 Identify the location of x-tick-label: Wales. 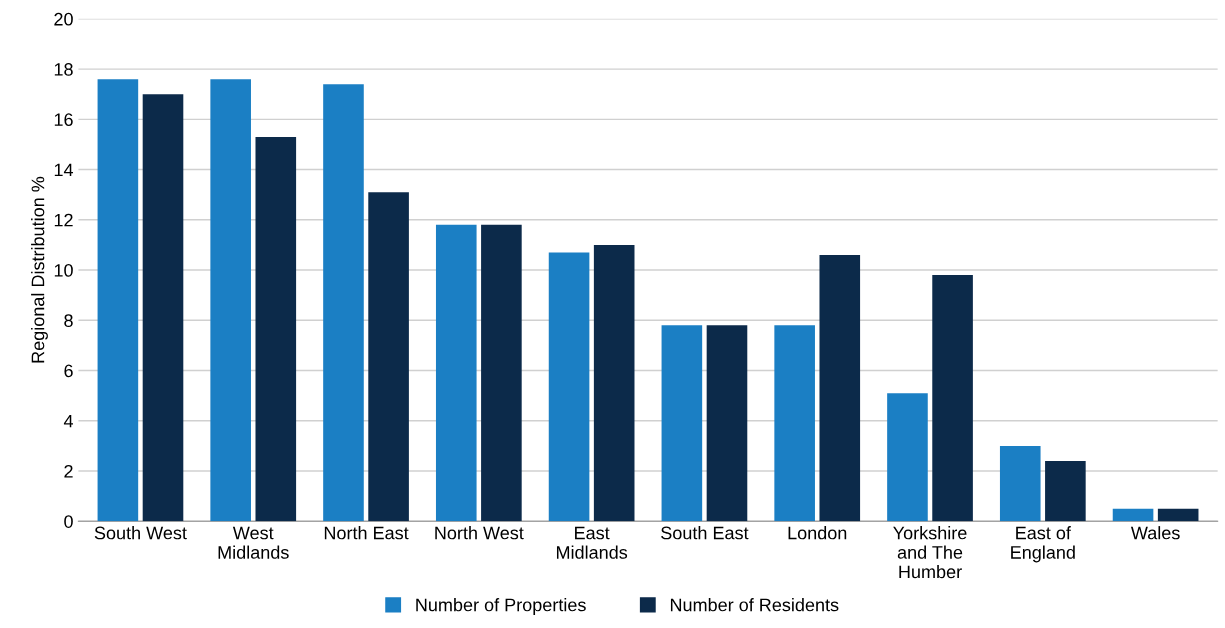
(1155, 533).